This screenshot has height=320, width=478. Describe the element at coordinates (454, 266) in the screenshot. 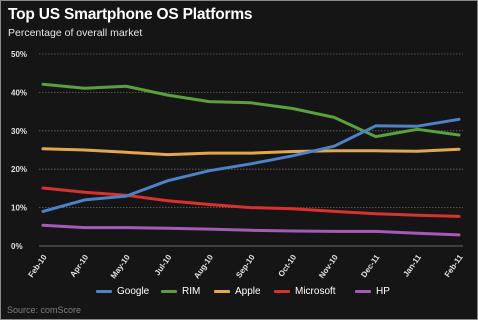

I see `x-tick-label: Feb-11` at that location.